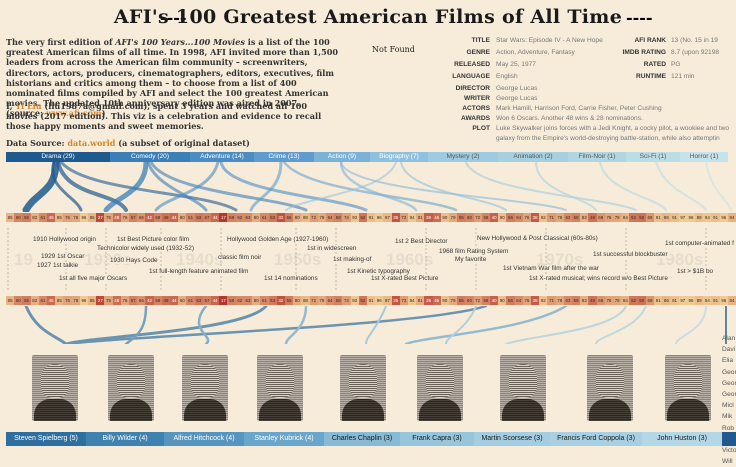 The width and height of the screenshot is (736, 467). Describe the element at coordinates (239, 300) in the screenshot. I see `rank-cell: 62` at that location.